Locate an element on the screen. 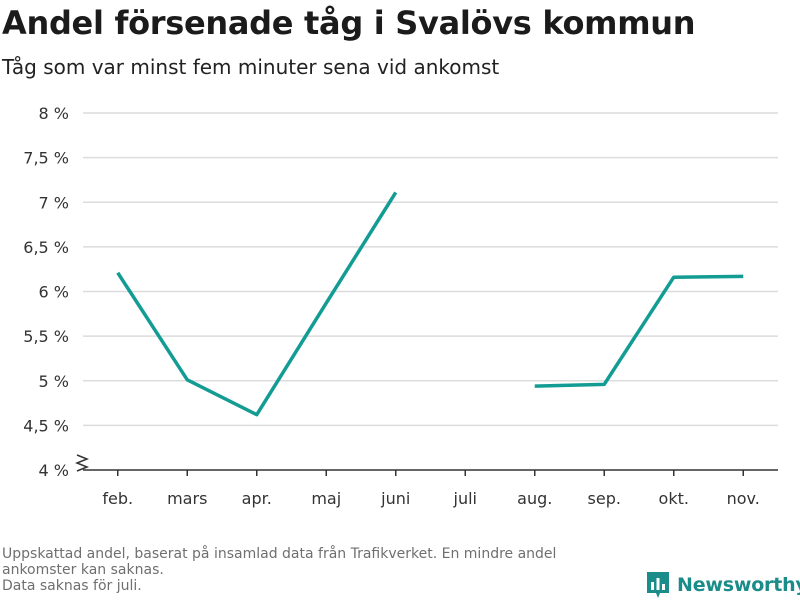  x-tick-label: maj is located at coordinates (326, 498).